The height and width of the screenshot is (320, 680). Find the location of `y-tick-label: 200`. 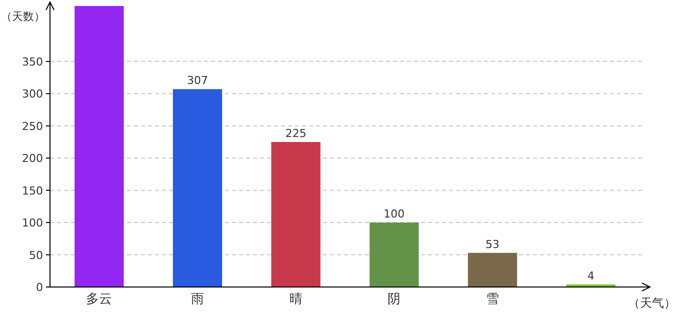

y-tick-label: 200 is located at coordinates (32, 159).